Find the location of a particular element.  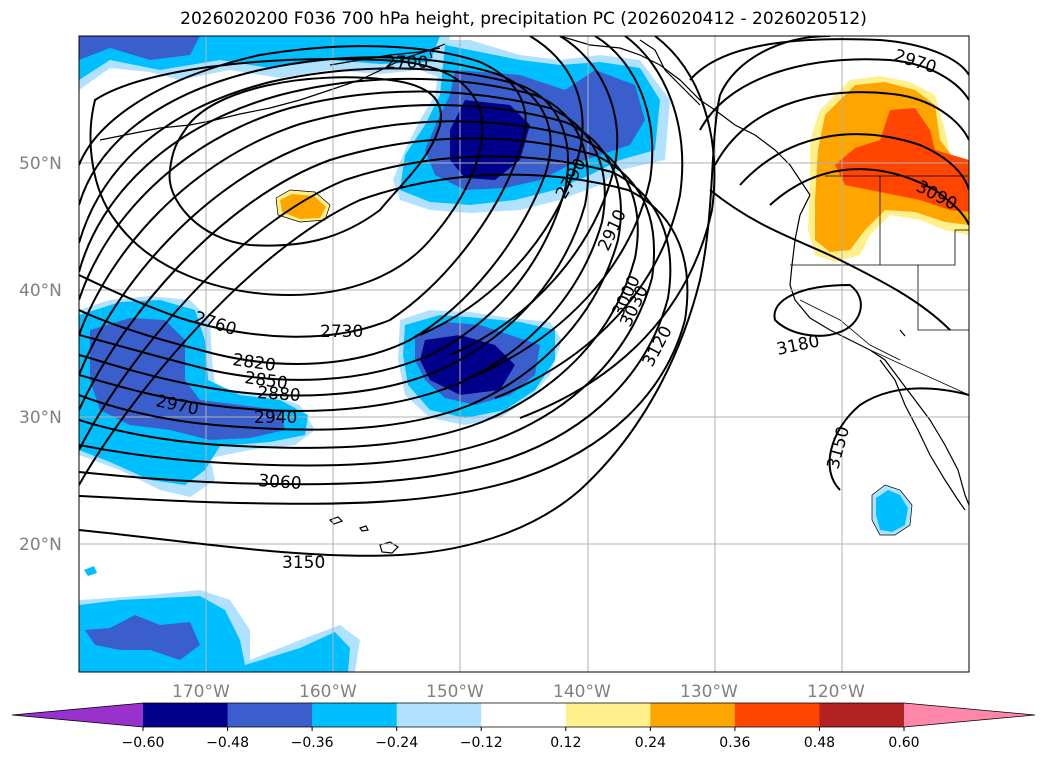

lon-label-160w: 160°W is located at coordinates (328, 692).